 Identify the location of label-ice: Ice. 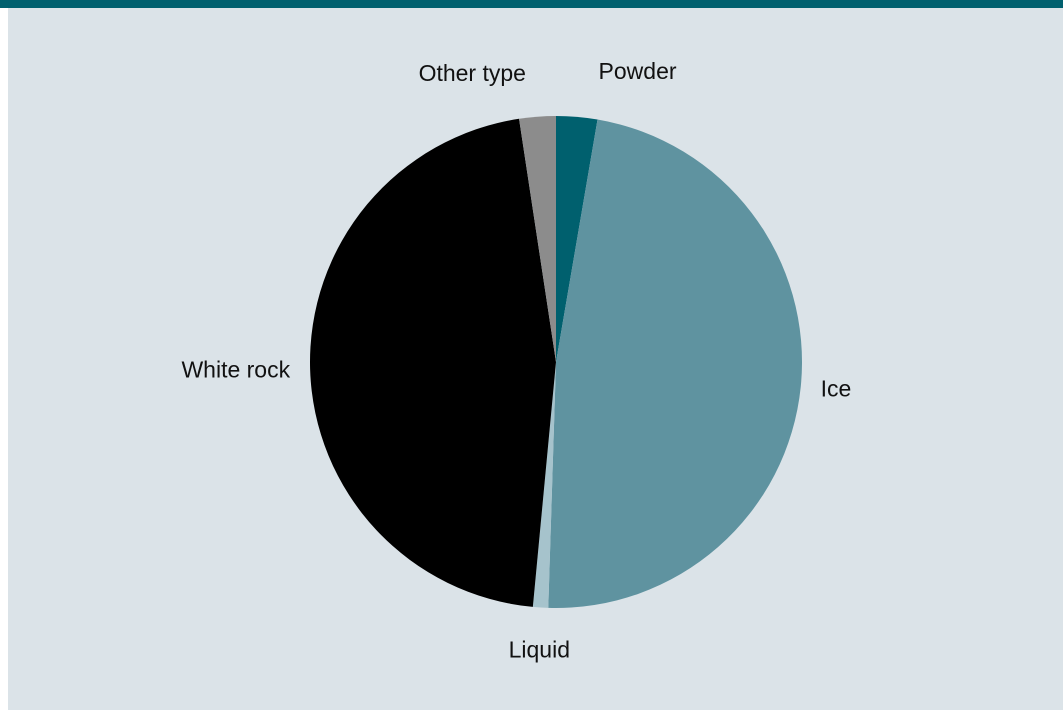
(836, 389).